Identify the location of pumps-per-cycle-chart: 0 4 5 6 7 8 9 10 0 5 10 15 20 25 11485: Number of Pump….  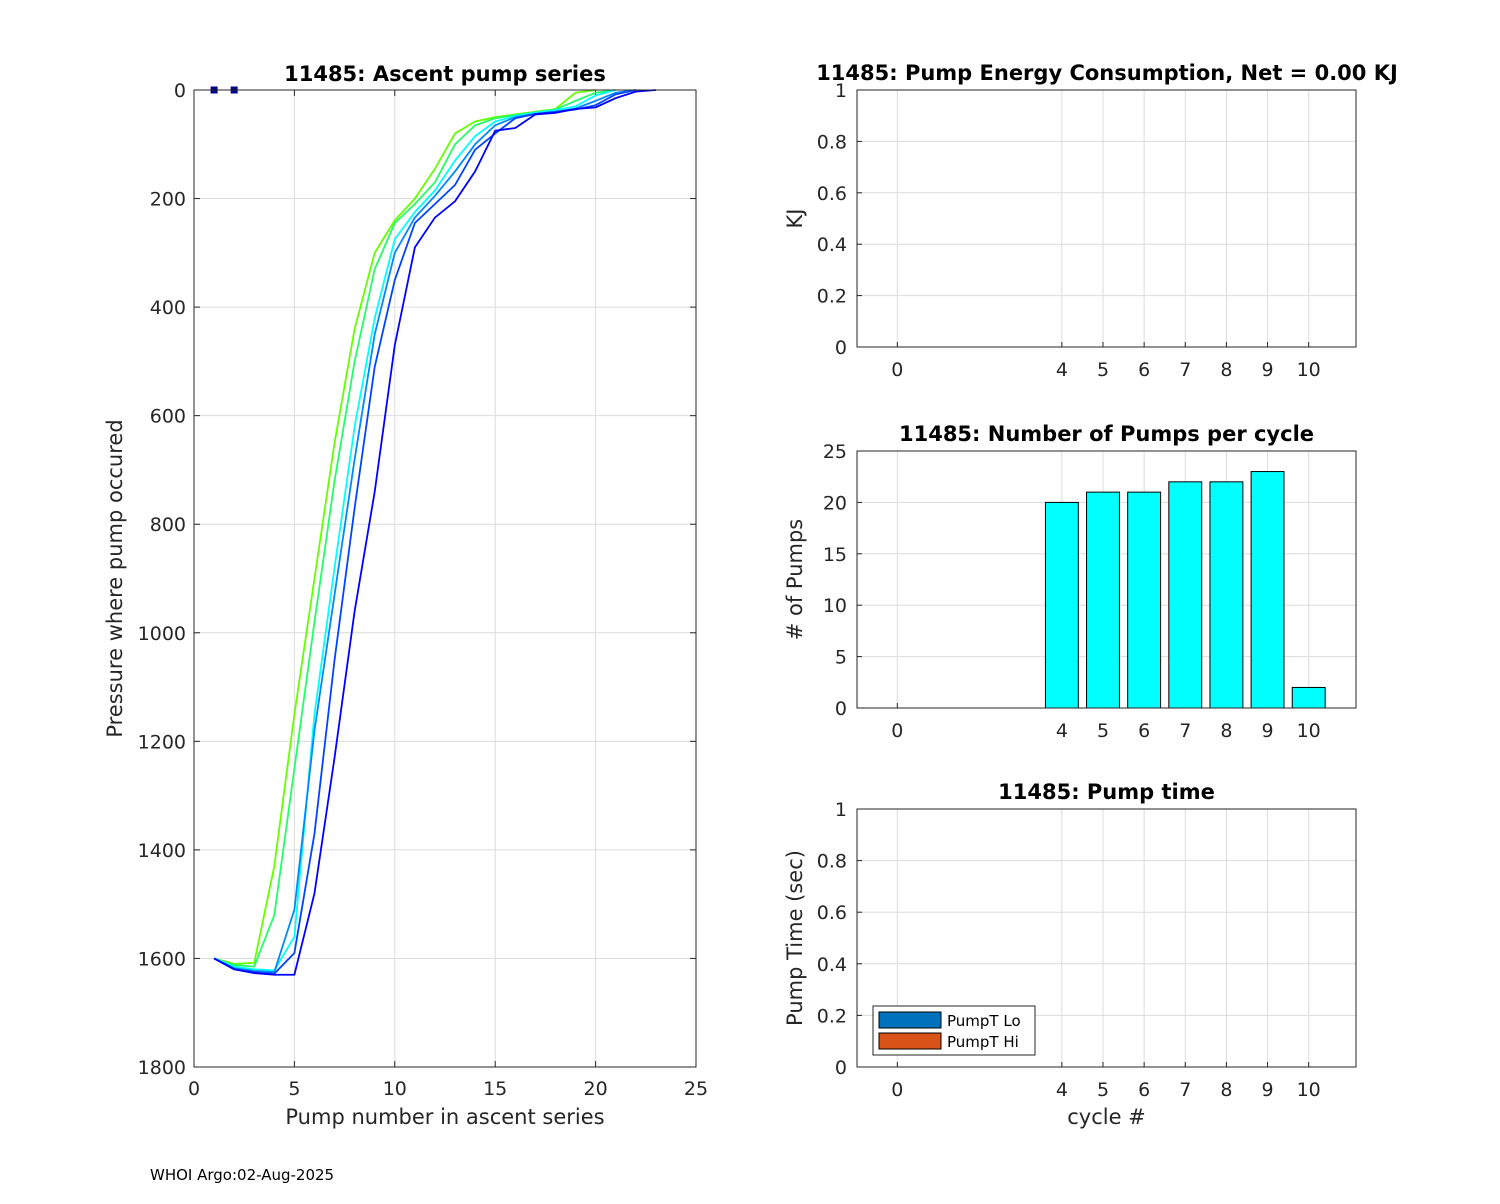
(1070, 582).